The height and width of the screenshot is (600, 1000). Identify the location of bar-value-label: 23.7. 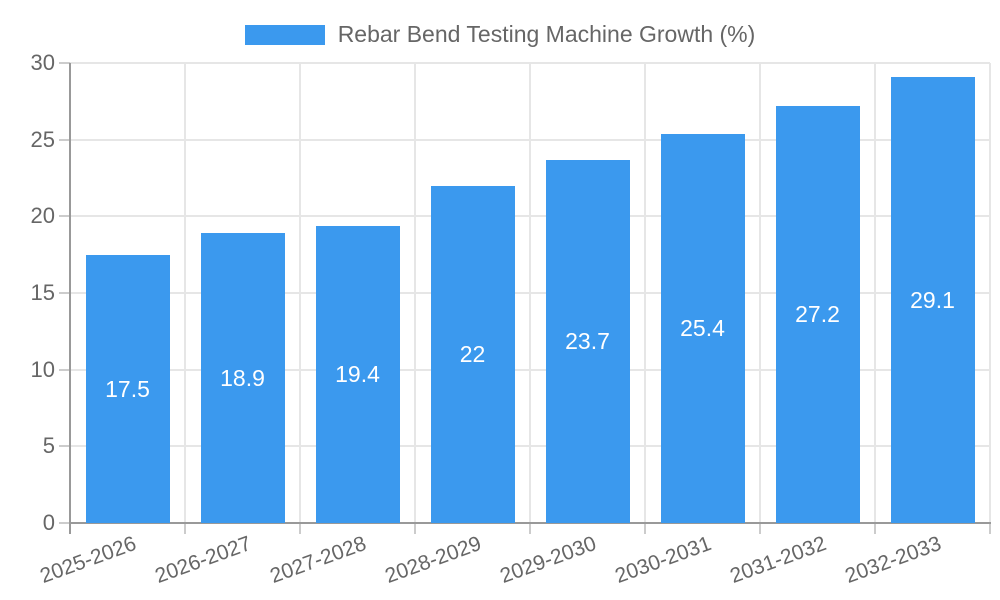
(587, 341).